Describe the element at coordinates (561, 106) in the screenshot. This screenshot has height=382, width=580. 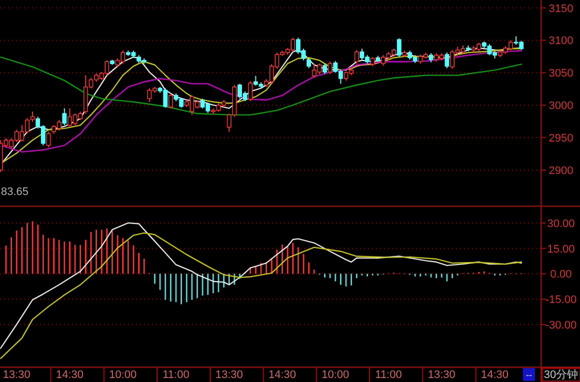
I see `y-tick-label: 3000` at that location.